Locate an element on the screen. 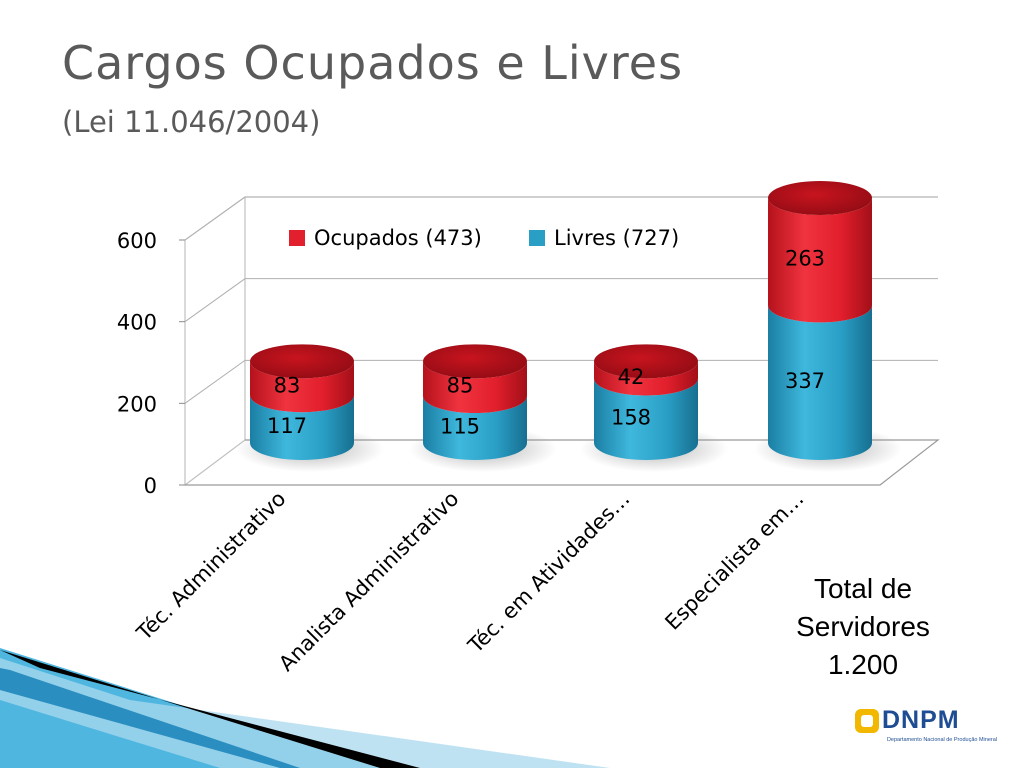  dnpm-logo-mark is located at coordinates (867, 721).